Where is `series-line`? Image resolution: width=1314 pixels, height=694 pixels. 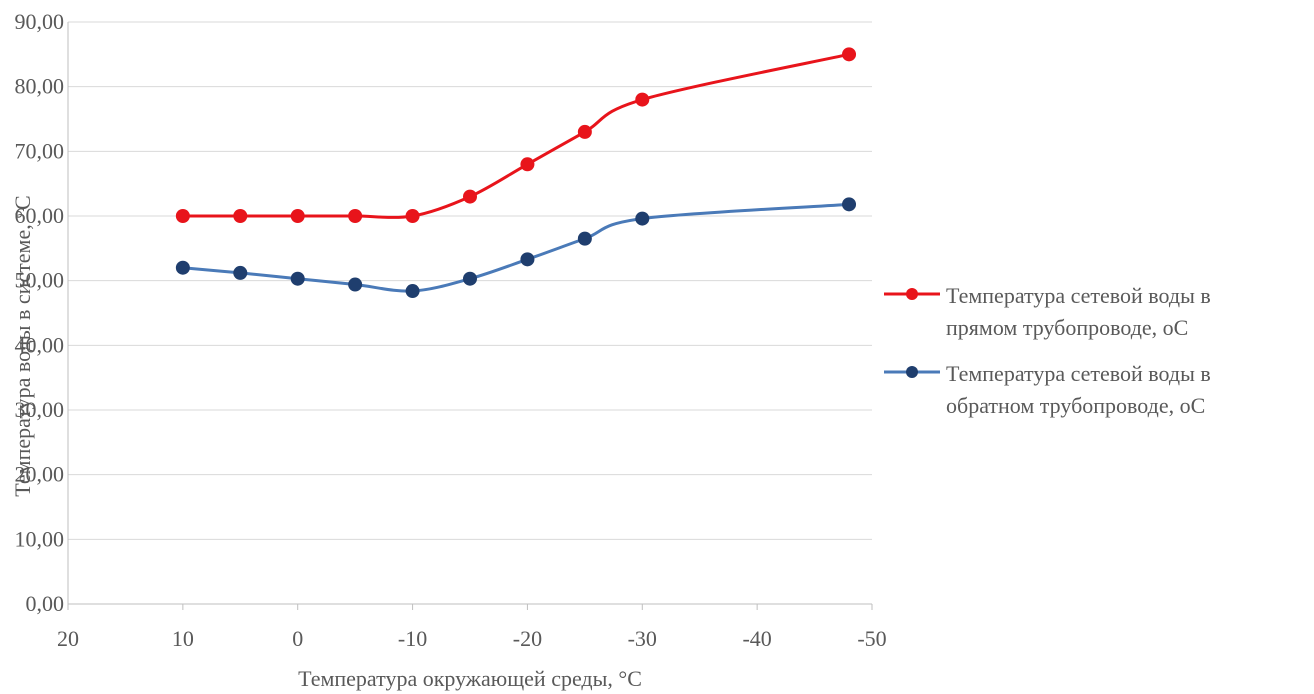
series-line is located at coordinates (516, 135).